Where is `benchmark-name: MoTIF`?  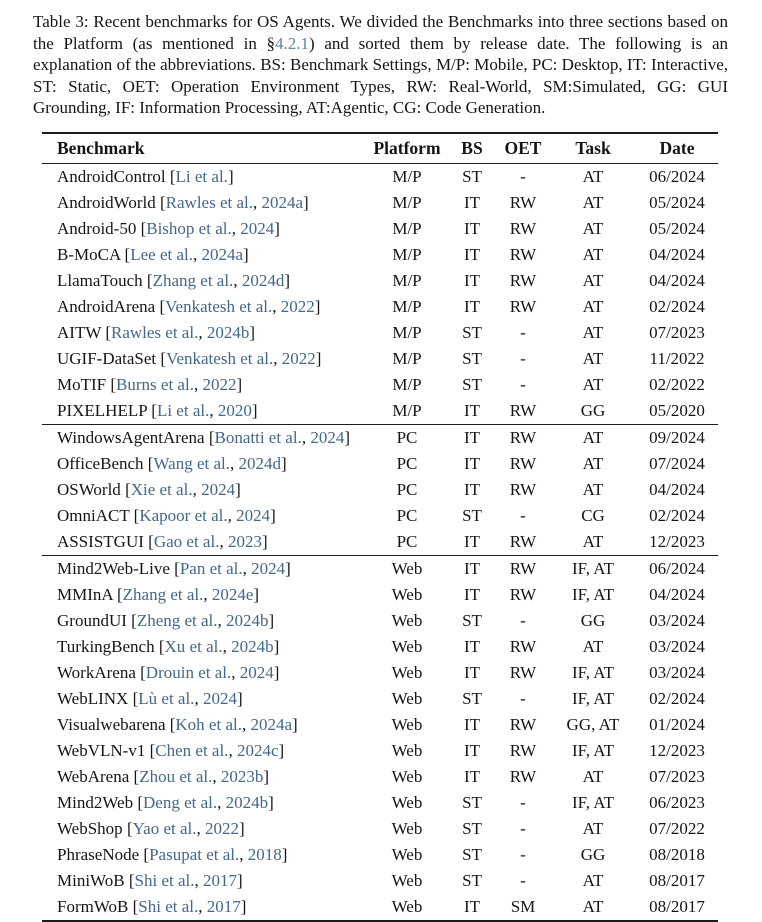 benchmark-name: MoTIF is located at coordinates (82, 384).